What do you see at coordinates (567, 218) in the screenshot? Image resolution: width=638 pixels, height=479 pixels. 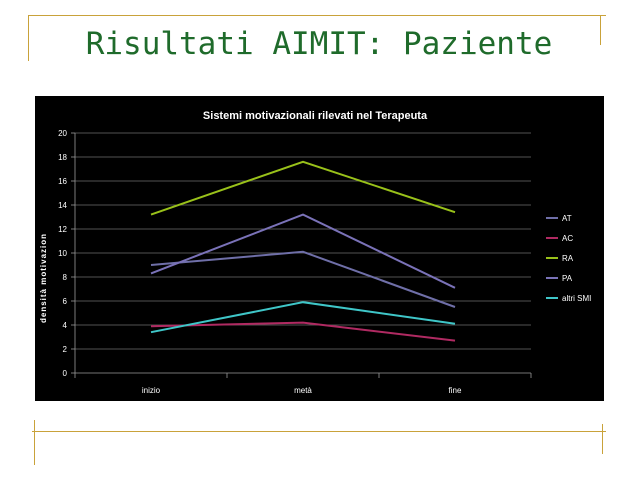 I see `legend-entry: AT` at bounding box center [567, 218].